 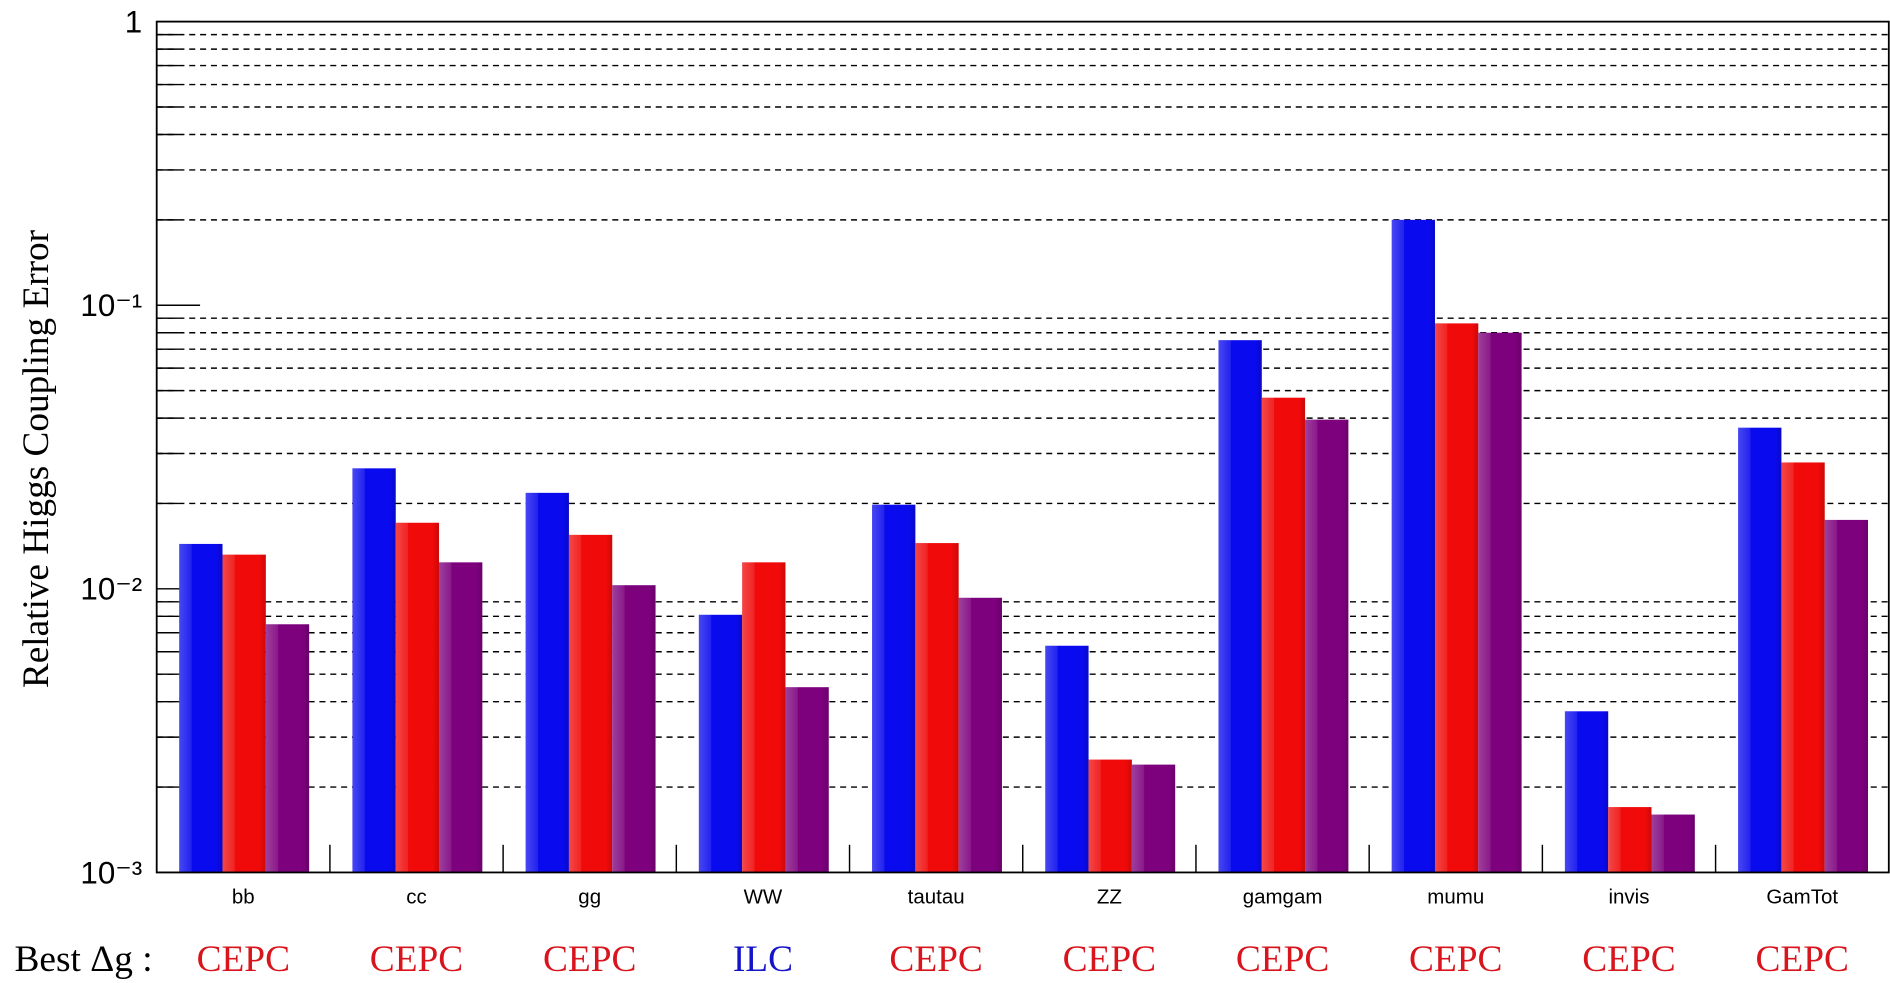 What do you see at coordinates (936, 897) in the screenshot?
I see `x-tick-label: tautau` at bounding box center [936, 897].